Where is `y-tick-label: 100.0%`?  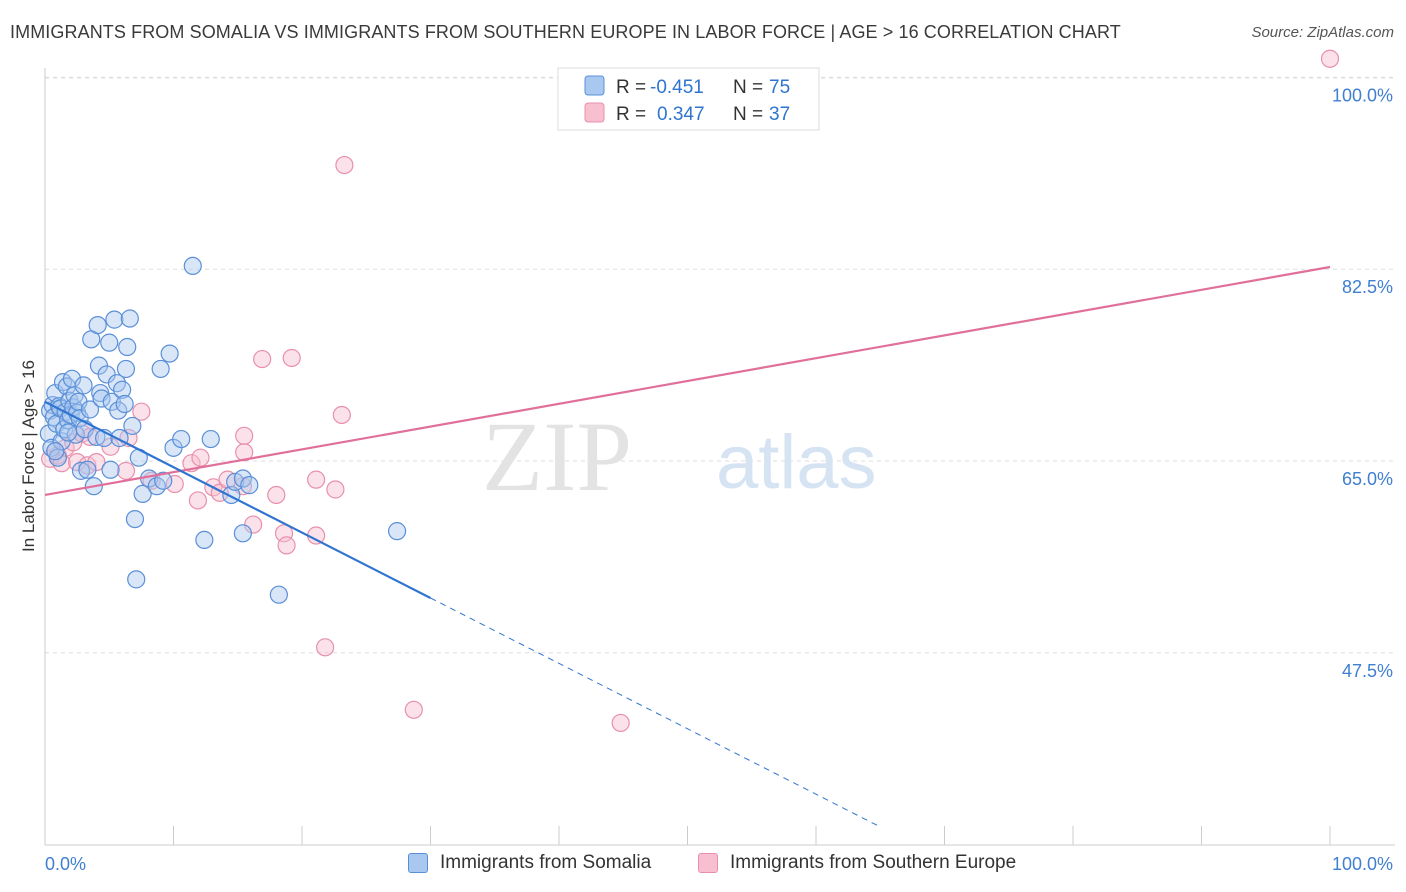 y-tick-label: 100.0% is located at coordinates (1362, 95).